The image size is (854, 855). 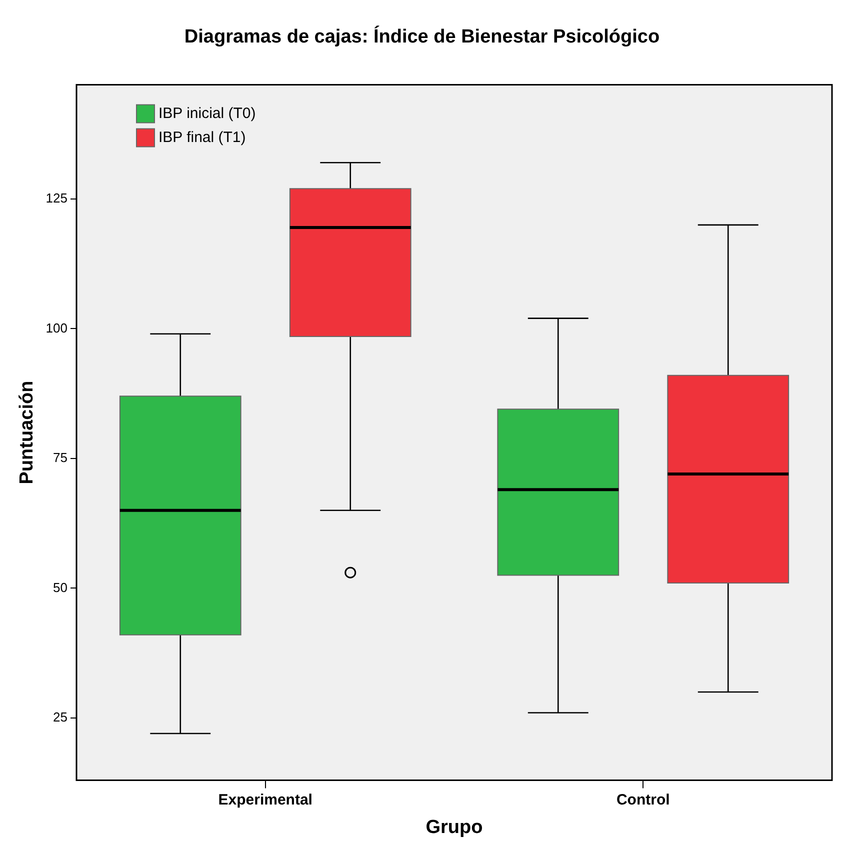 I want to click on chart-title: Diagramas de cajas: Índice de Bienestar Psicológico, so click(x=422, y=37).